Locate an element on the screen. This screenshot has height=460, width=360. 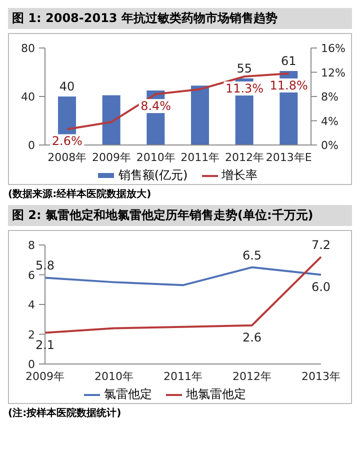
chart-title: 图 2: 氯雷他定和地氯雷他定历年销售走势(单位:千万元) is located at coordinates (180, 215).